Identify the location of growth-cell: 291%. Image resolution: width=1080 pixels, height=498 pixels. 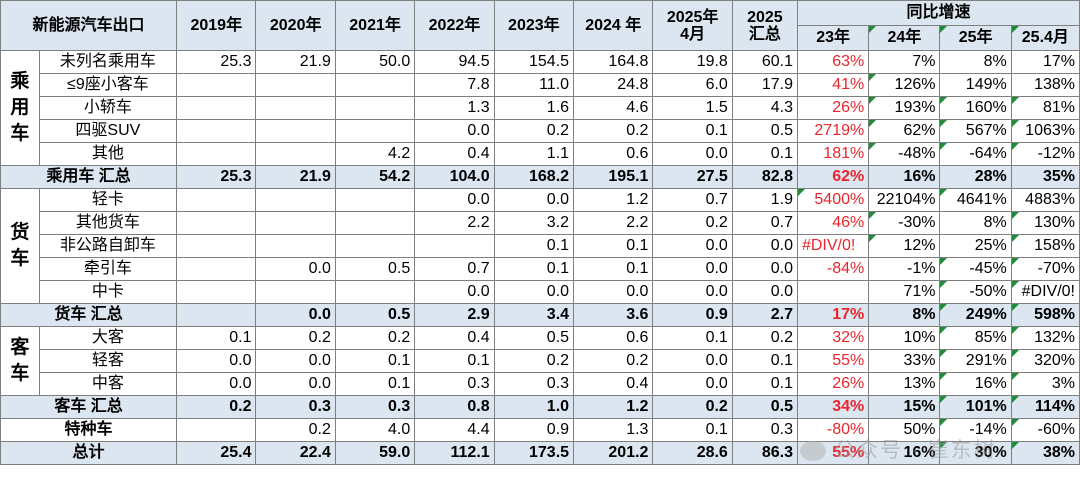
(975, 361).